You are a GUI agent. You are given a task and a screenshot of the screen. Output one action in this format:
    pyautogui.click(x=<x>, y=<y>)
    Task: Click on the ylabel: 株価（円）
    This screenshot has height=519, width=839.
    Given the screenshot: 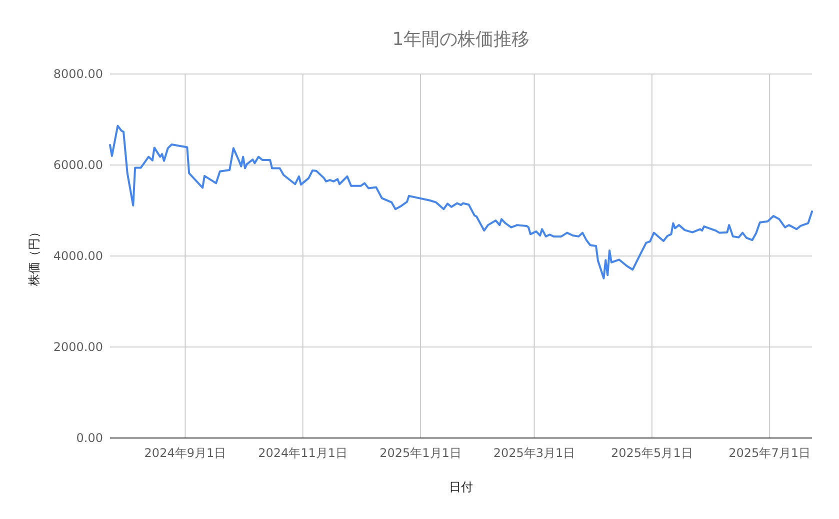 What is the action you would take?
    pyautogui.click(x=34, y=256)
    